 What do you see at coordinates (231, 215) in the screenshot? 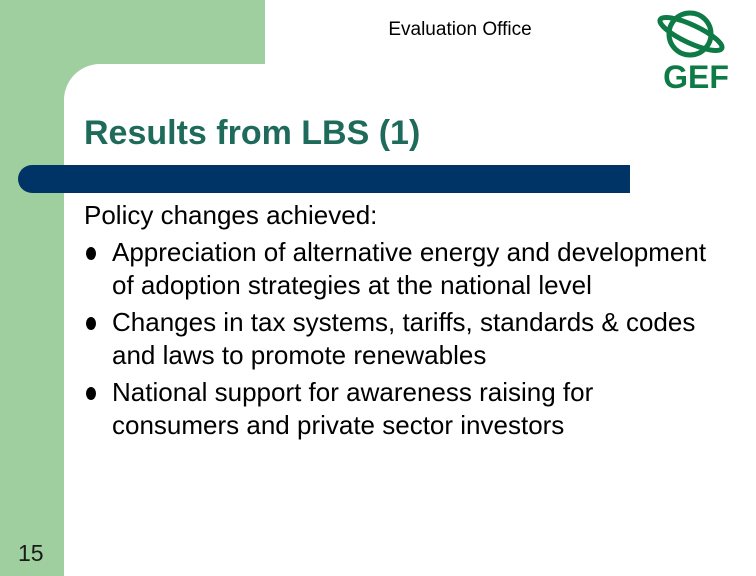
I see `intro-text: Policy changes achieved:` at bounding box center [231, 215].